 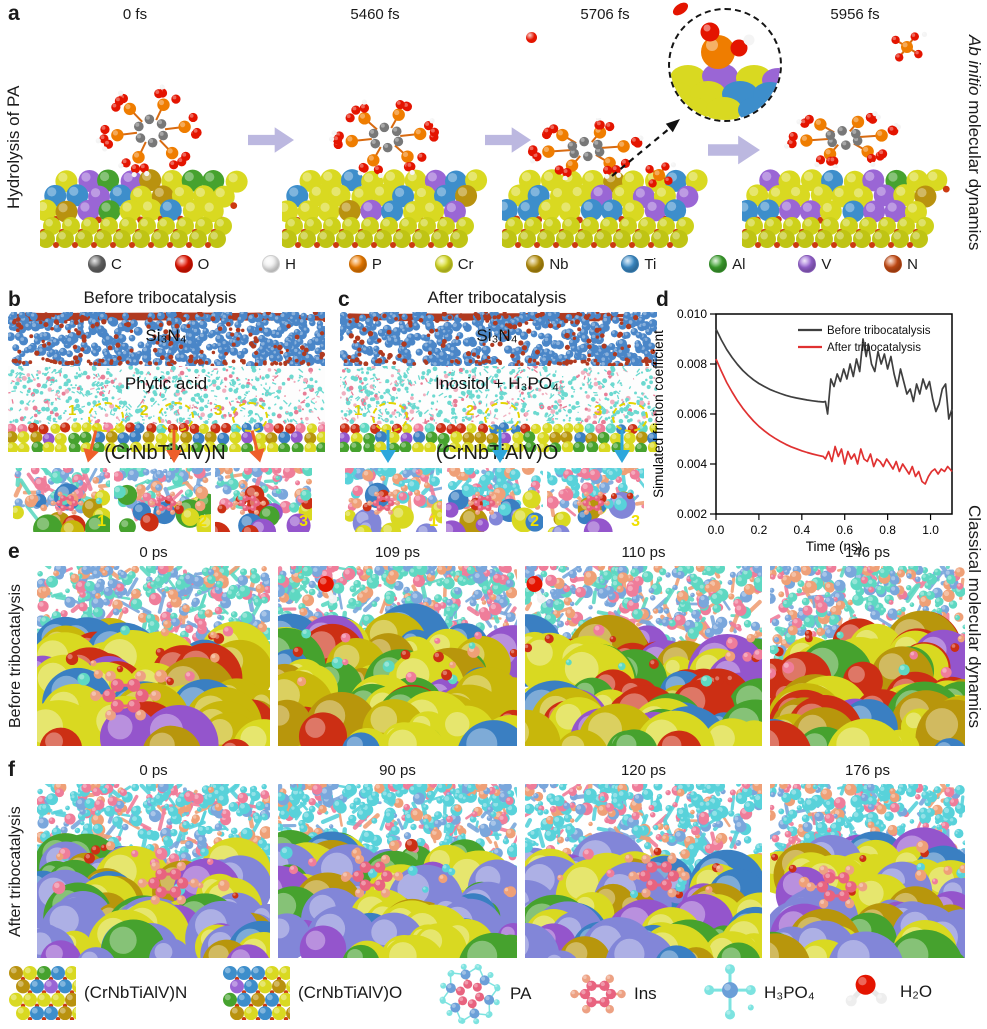 I want to click on legend-item-nitride: (CrNbTiAlV)N, so click(x=97, y=993).